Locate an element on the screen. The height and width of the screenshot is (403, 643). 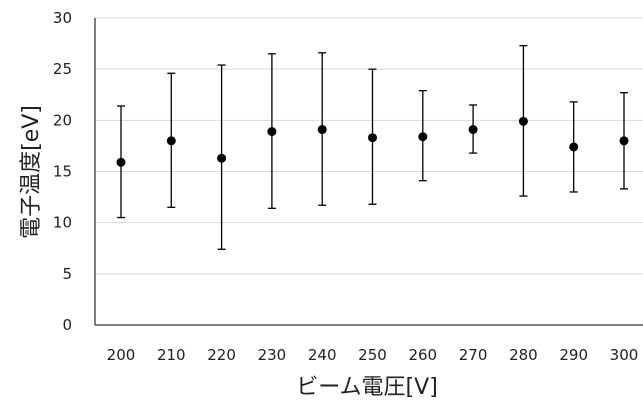
x-tick-label-240: 240 is located at coordinates (322, 355).